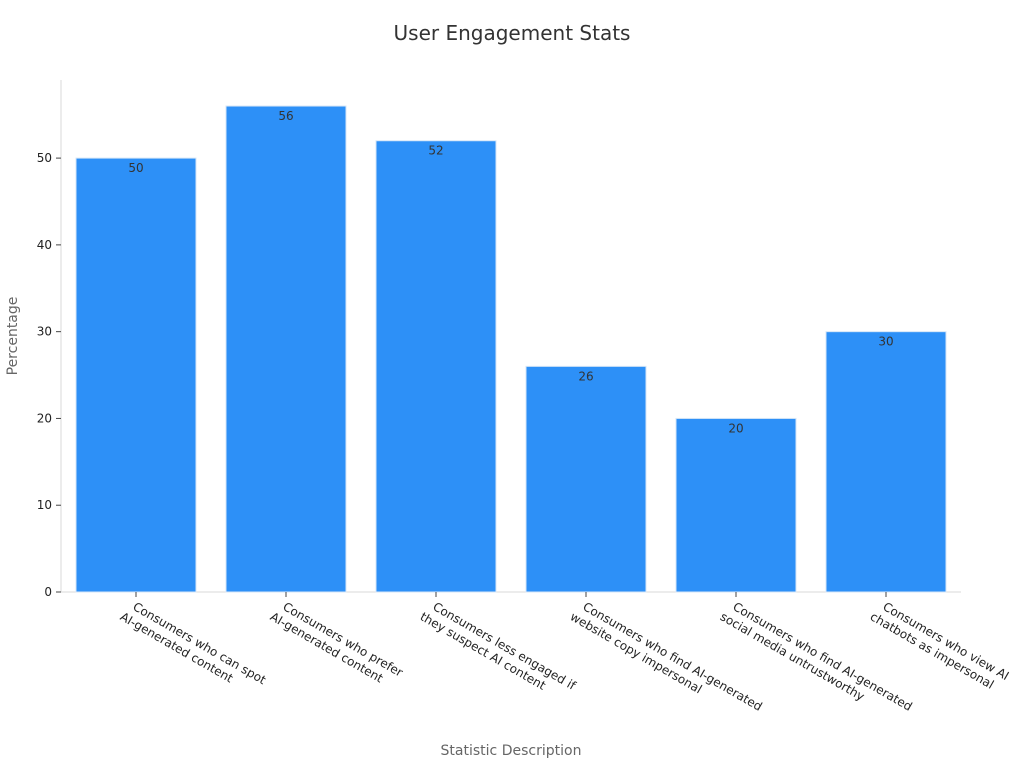  I want to click on bar-value-label: 50, so click(135, 168).